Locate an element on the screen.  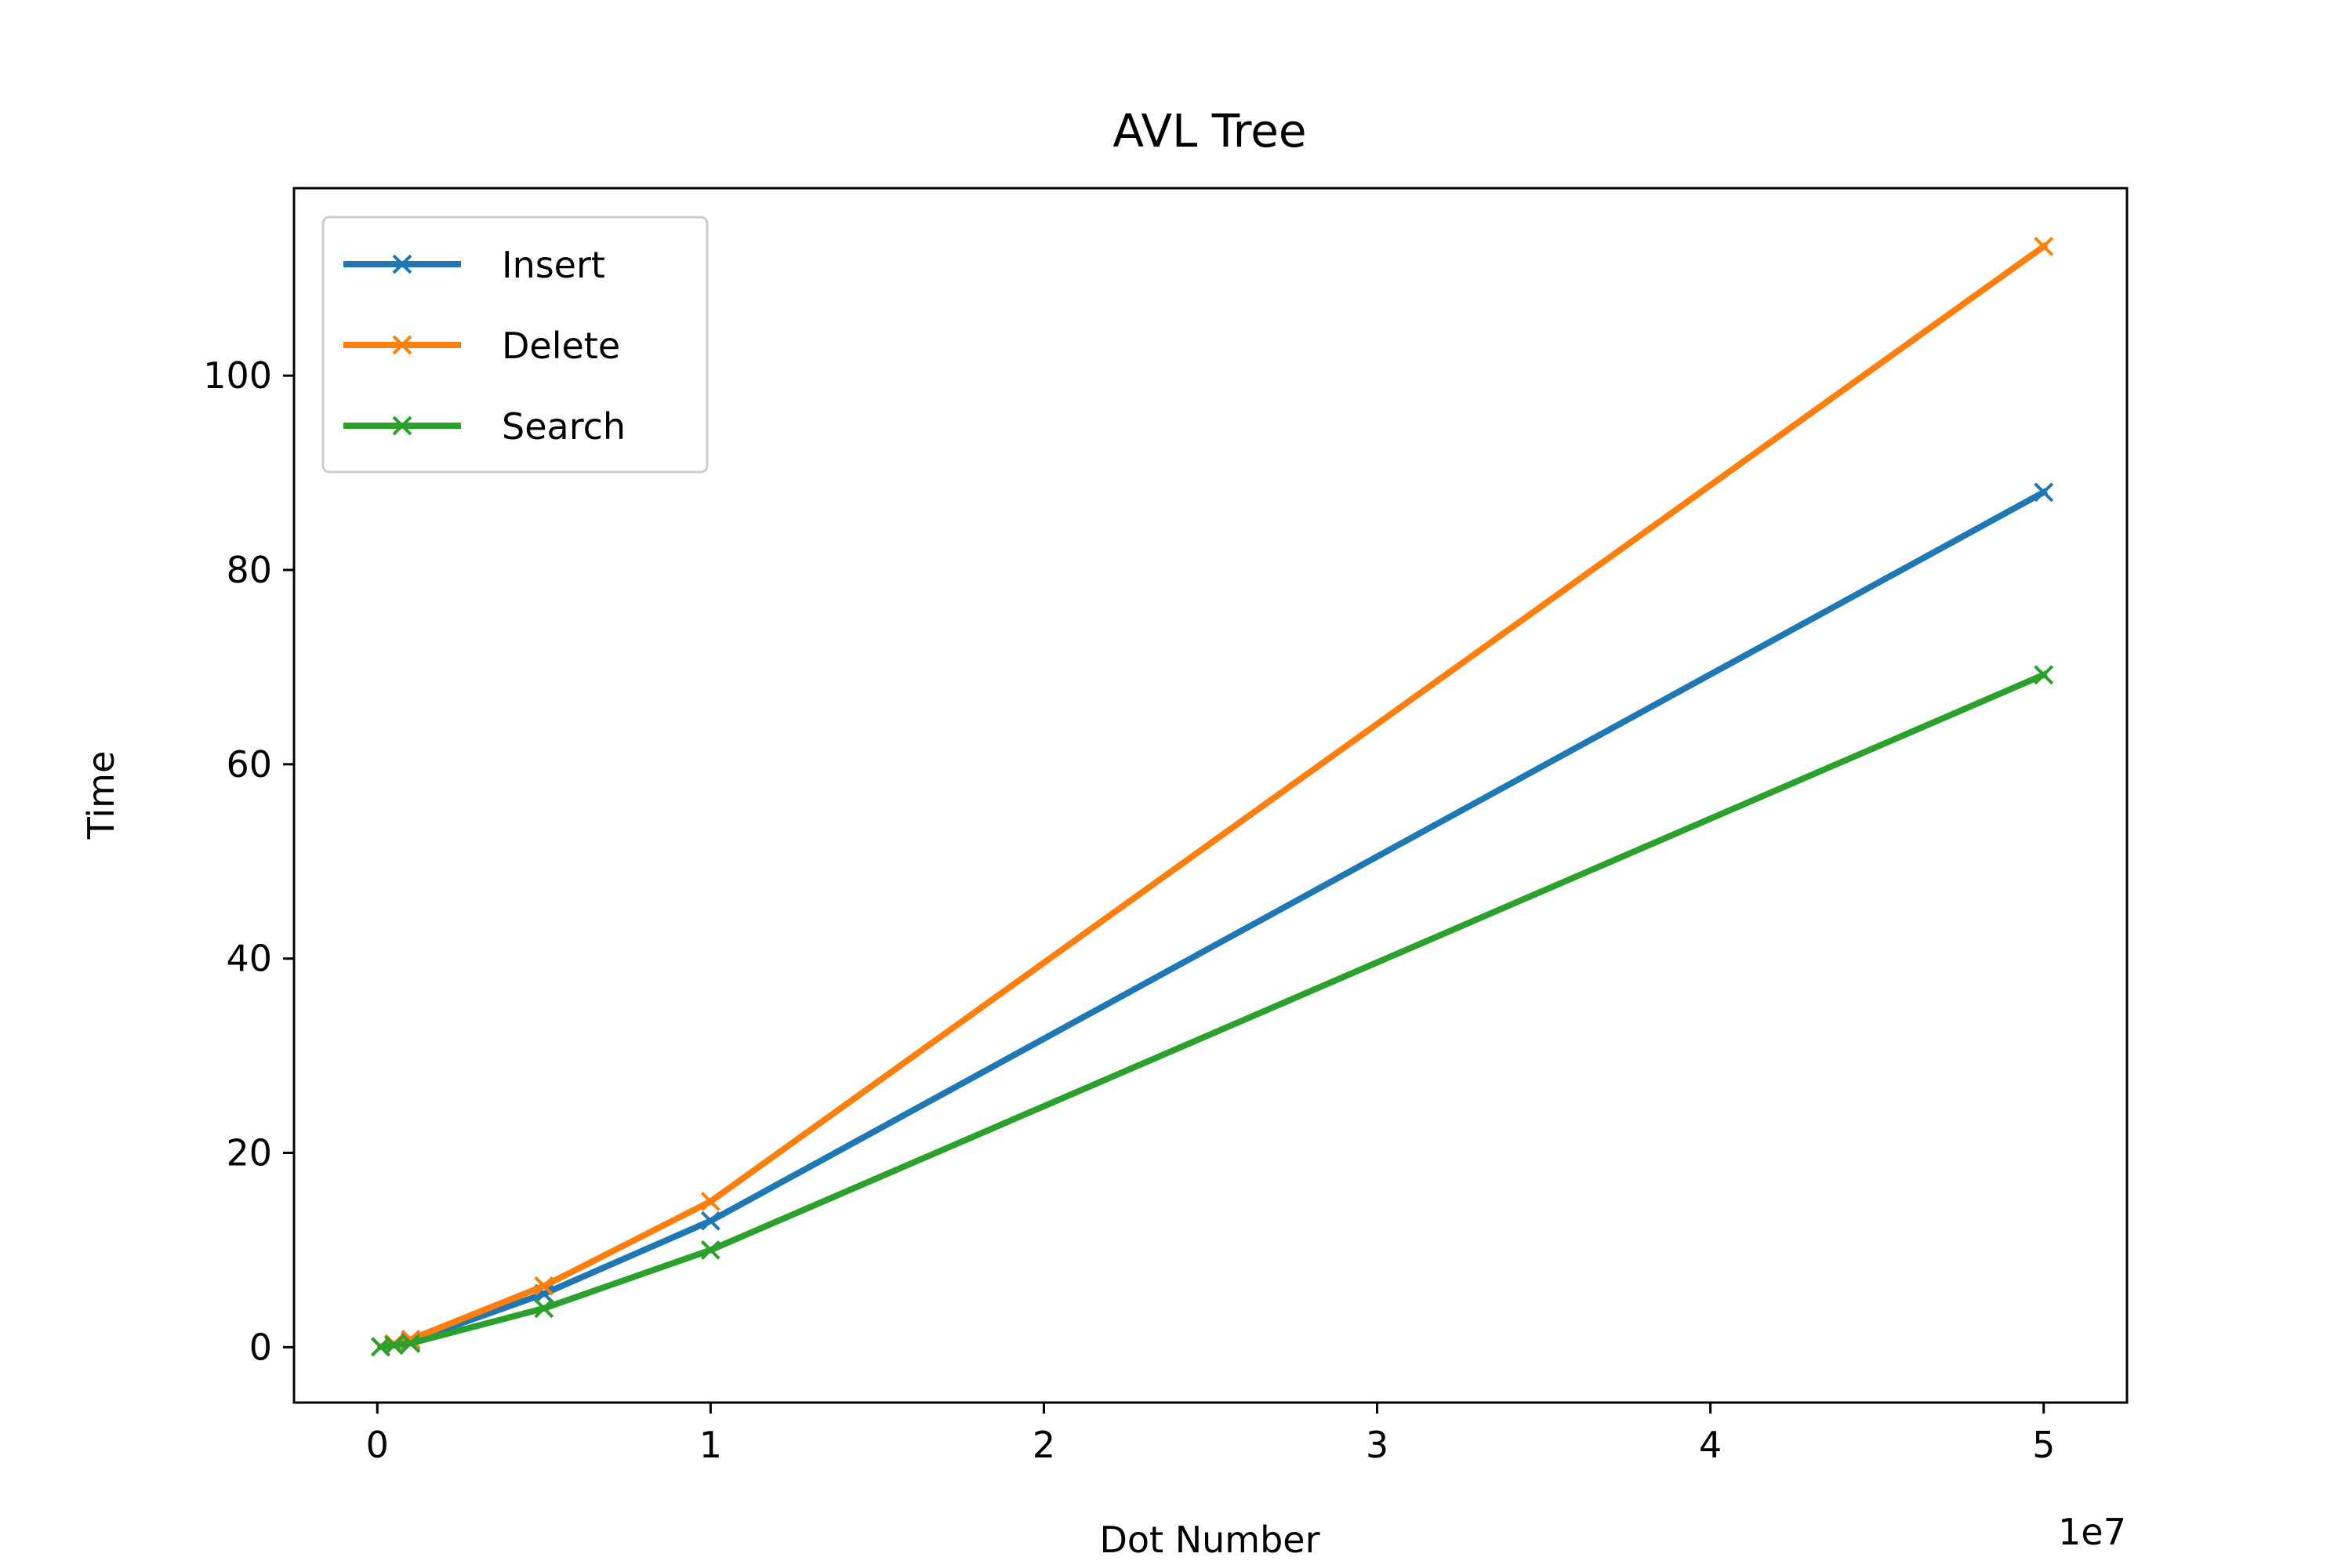
chart-title: AVL Tree is located at coordinates (1209, 131).